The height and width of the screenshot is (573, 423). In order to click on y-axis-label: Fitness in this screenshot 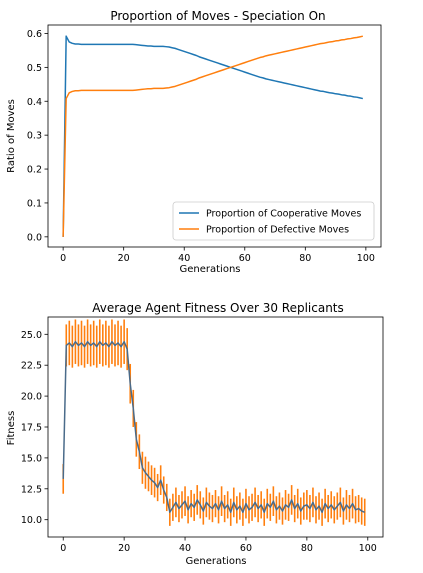, I will do `click(11, 428)`.